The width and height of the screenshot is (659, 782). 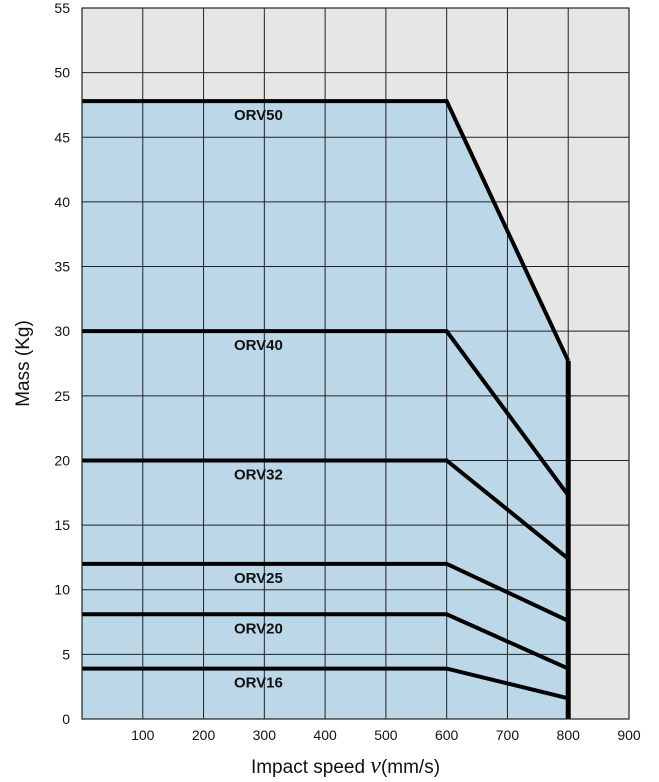 I want to click on y-tick-label: 45, so click(x=62, y=137).